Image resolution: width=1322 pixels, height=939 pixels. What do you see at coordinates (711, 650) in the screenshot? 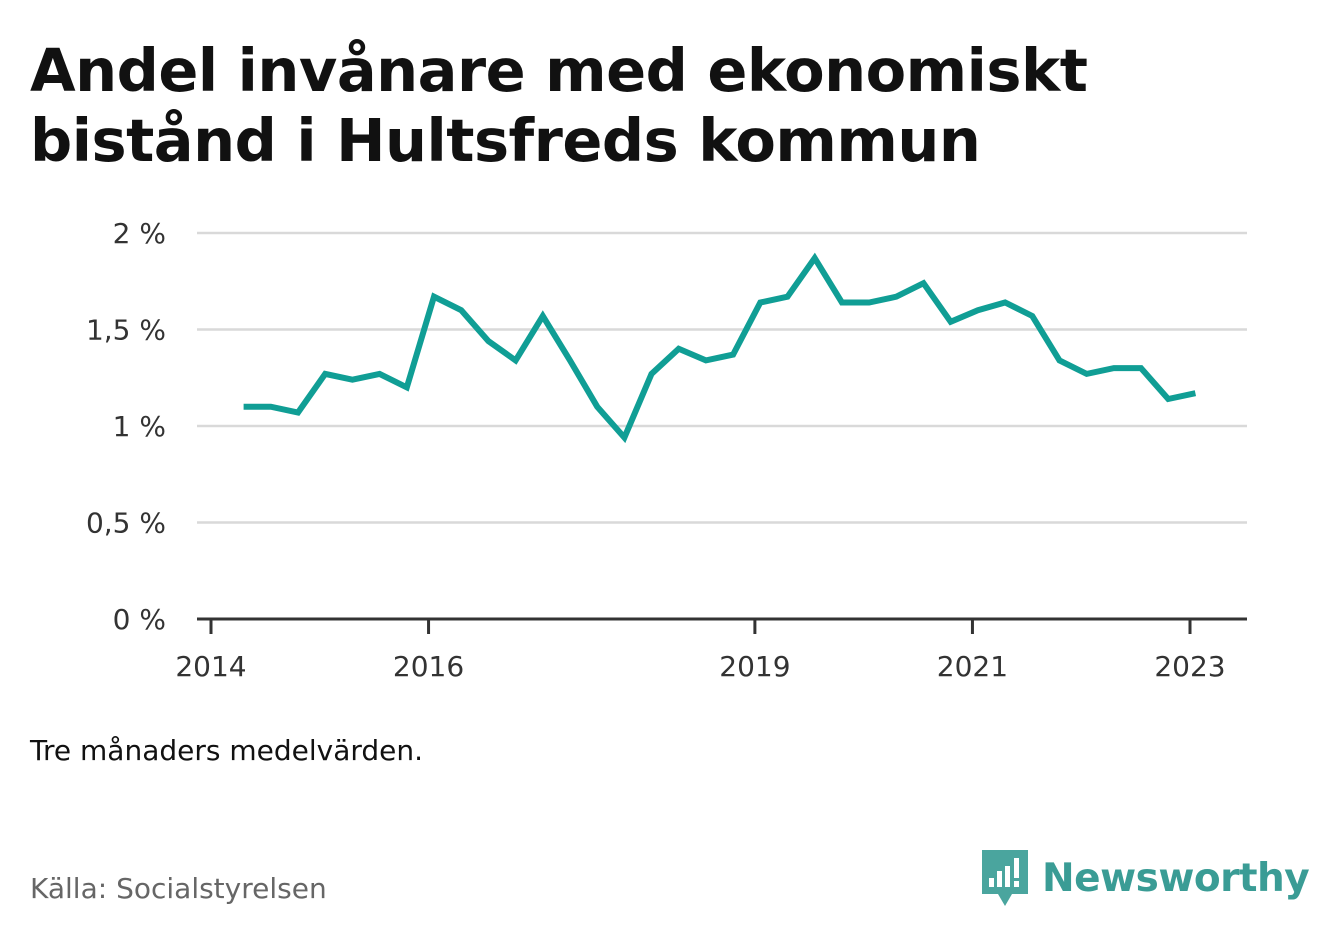
I see `x-axis: 2014 2016 2019 2021 2023` at bounding box center [711, 650].